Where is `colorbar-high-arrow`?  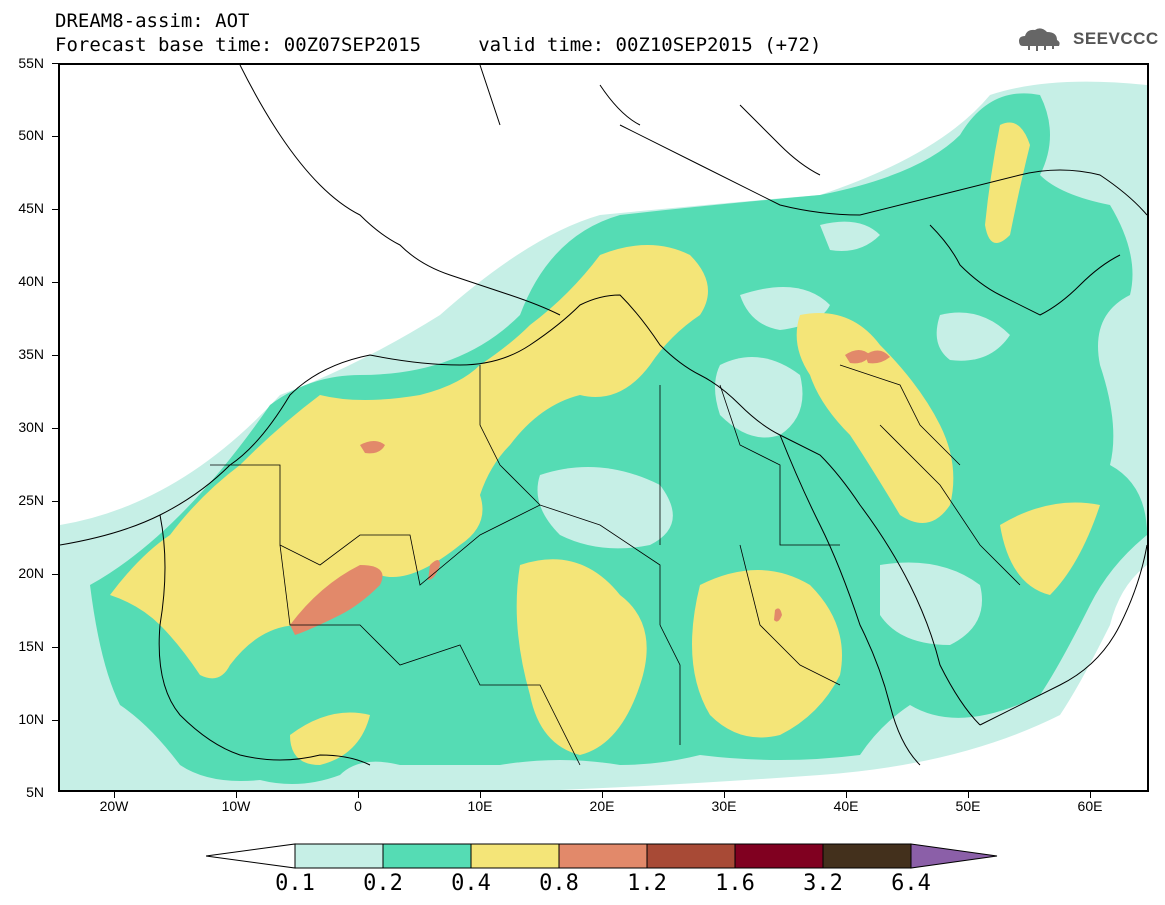
colorbar-high-arrow is located at coordinates (954, 856).